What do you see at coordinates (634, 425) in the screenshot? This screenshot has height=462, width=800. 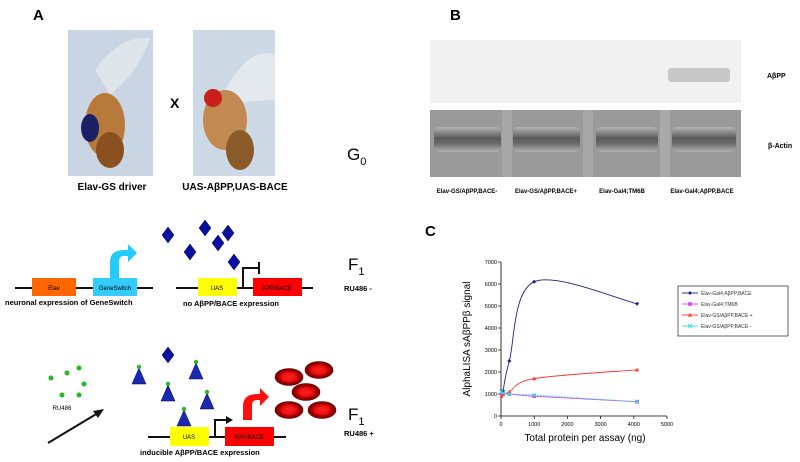 I see `x-tick-label: 4000` at bounding box center [634, 425].